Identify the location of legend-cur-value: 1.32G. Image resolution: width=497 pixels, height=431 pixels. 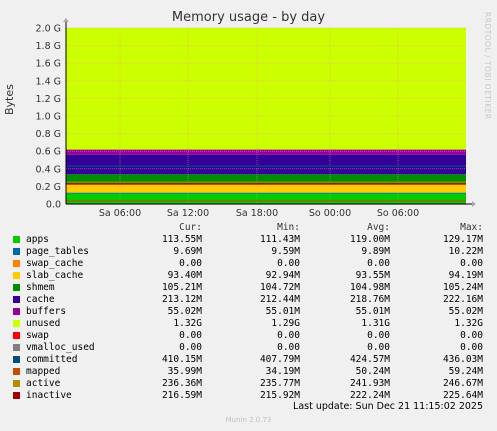
(187, 323).